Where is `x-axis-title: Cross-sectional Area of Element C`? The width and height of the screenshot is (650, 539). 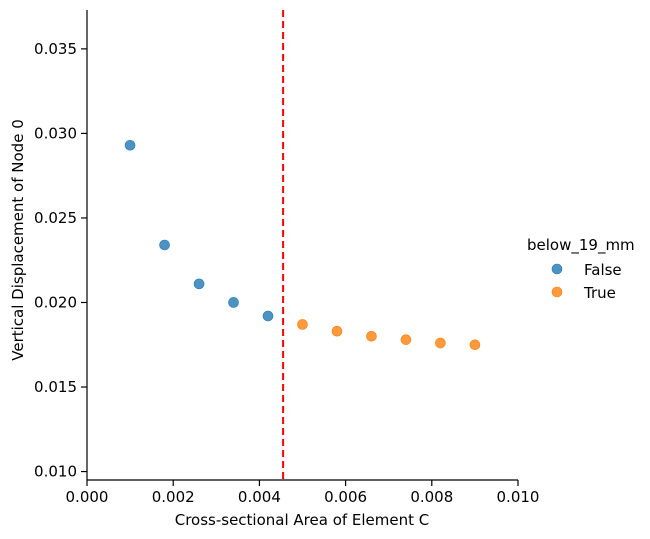 x-axis-title: Cross-sectional Area of Element C is located at coordinates (302, 520).